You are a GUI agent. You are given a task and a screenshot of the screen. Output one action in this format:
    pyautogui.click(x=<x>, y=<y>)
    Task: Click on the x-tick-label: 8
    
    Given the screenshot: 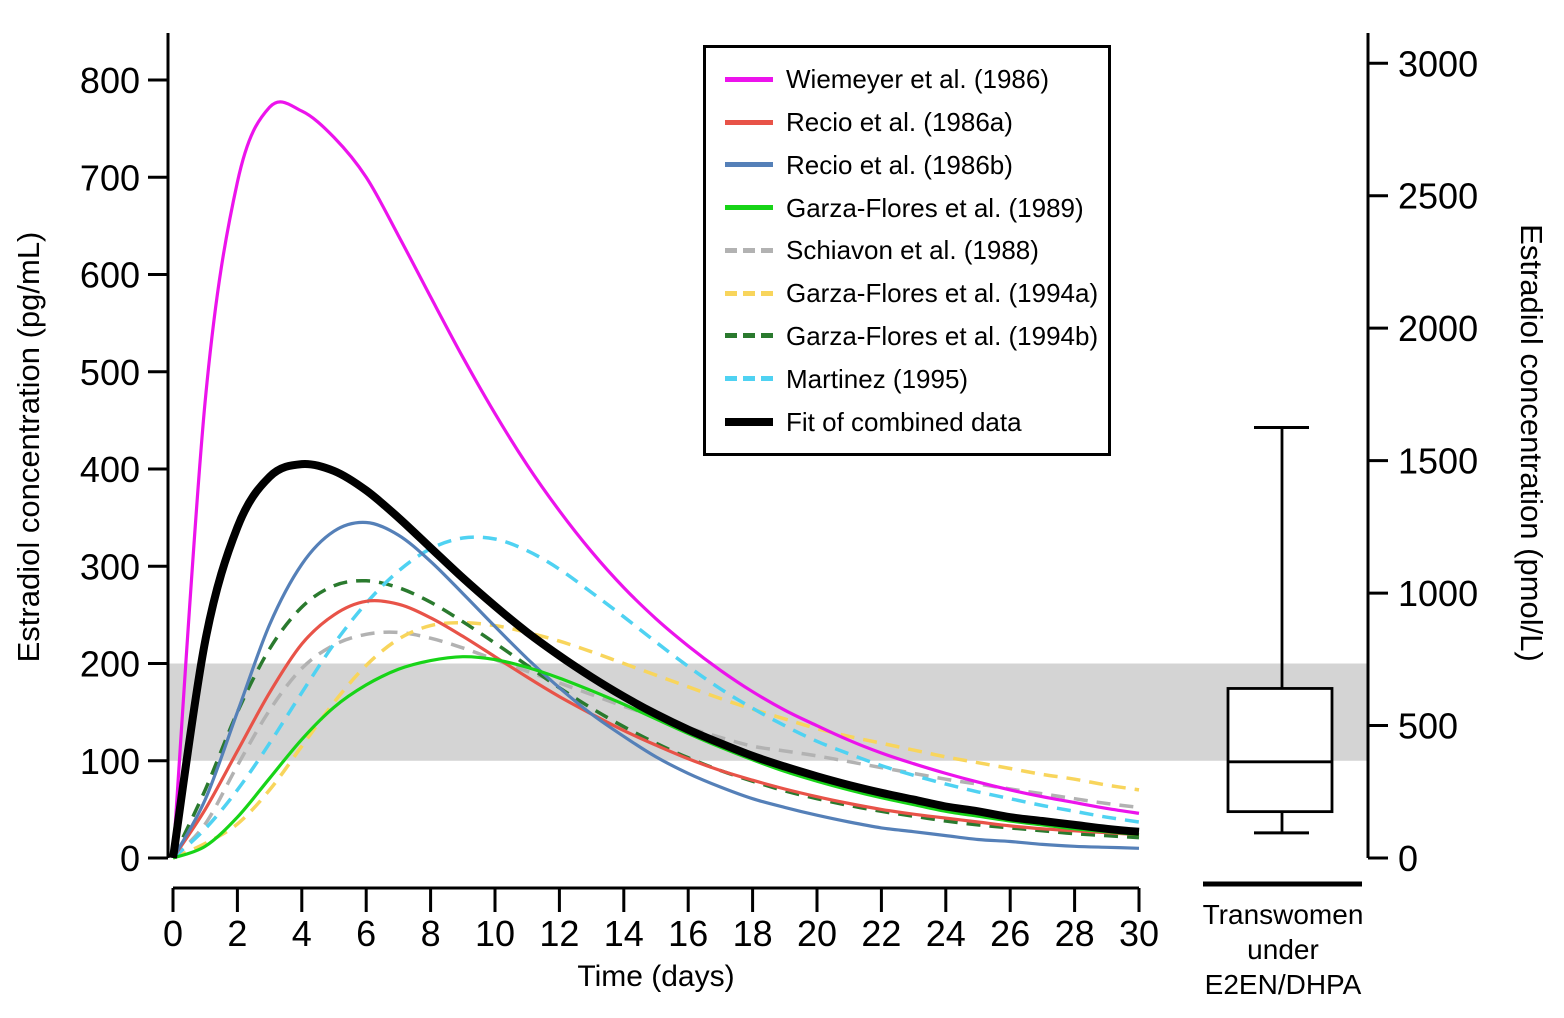 What is the action you would take?
    pyautogui.click(x=431, y=933)
    